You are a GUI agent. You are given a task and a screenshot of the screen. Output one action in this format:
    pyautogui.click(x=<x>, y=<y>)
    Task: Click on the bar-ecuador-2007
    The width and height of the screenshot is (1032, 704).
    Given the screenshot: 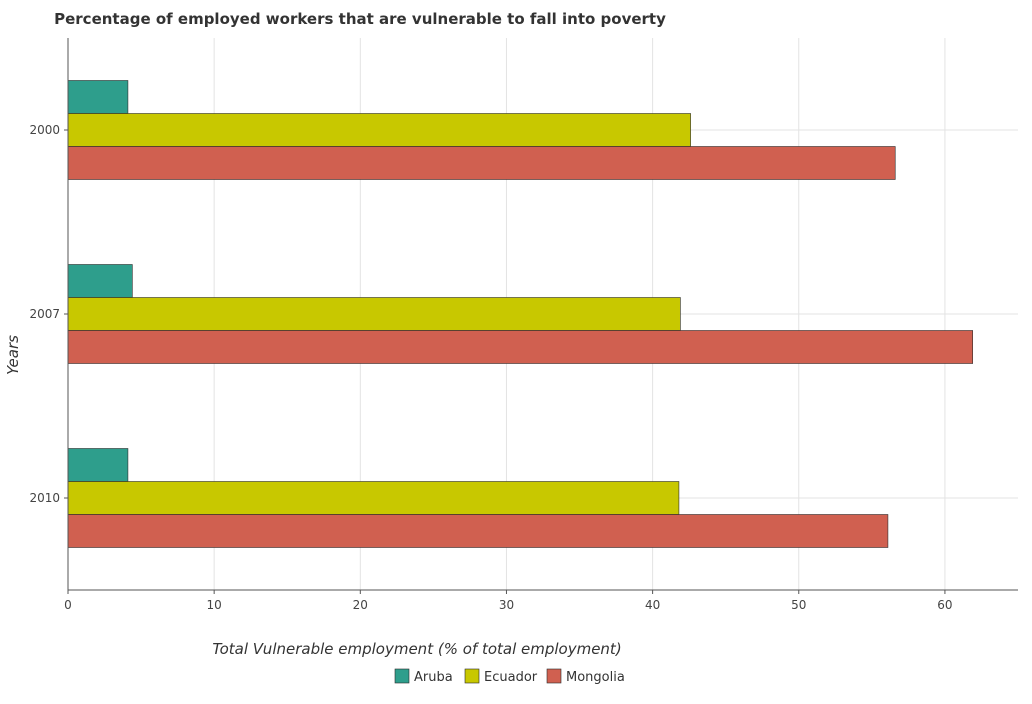 What is the action you would take?
    pyautogui.click(x=374, y=314)
    